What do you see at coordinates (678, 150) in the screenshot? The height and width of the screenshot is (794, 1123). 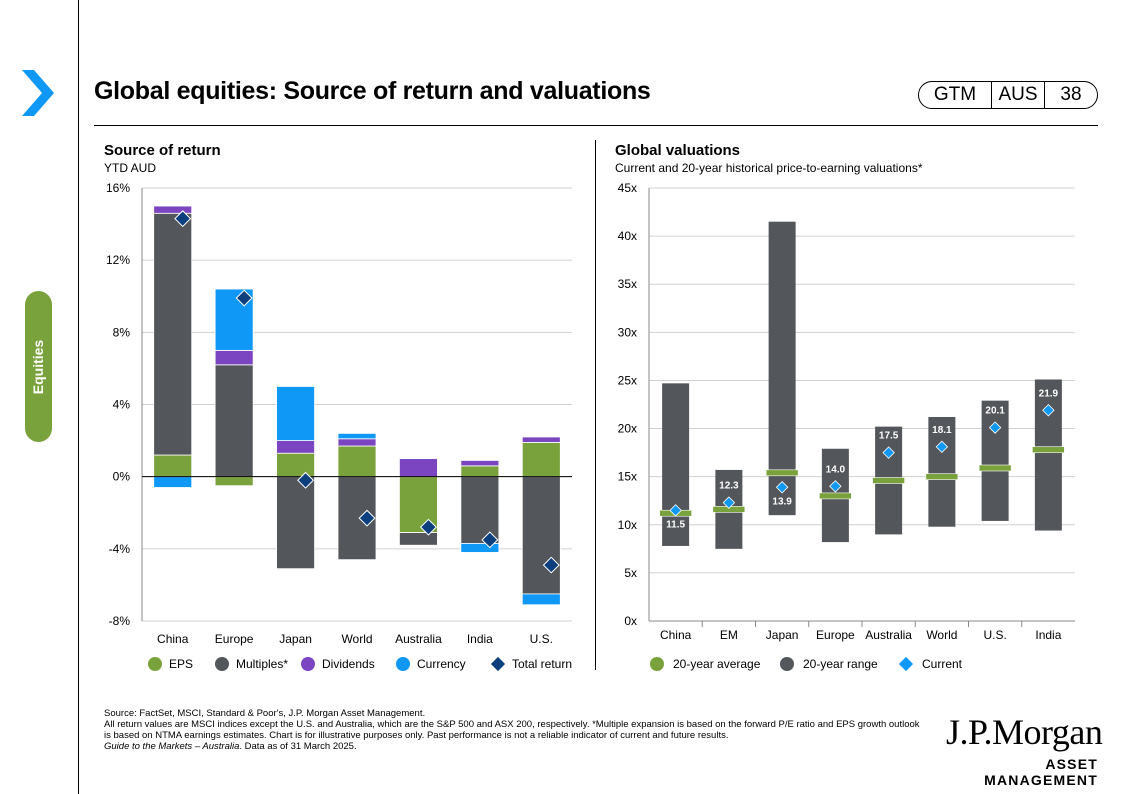 I see `chart2-title: Global valuations` at bounding box center [678, 150].